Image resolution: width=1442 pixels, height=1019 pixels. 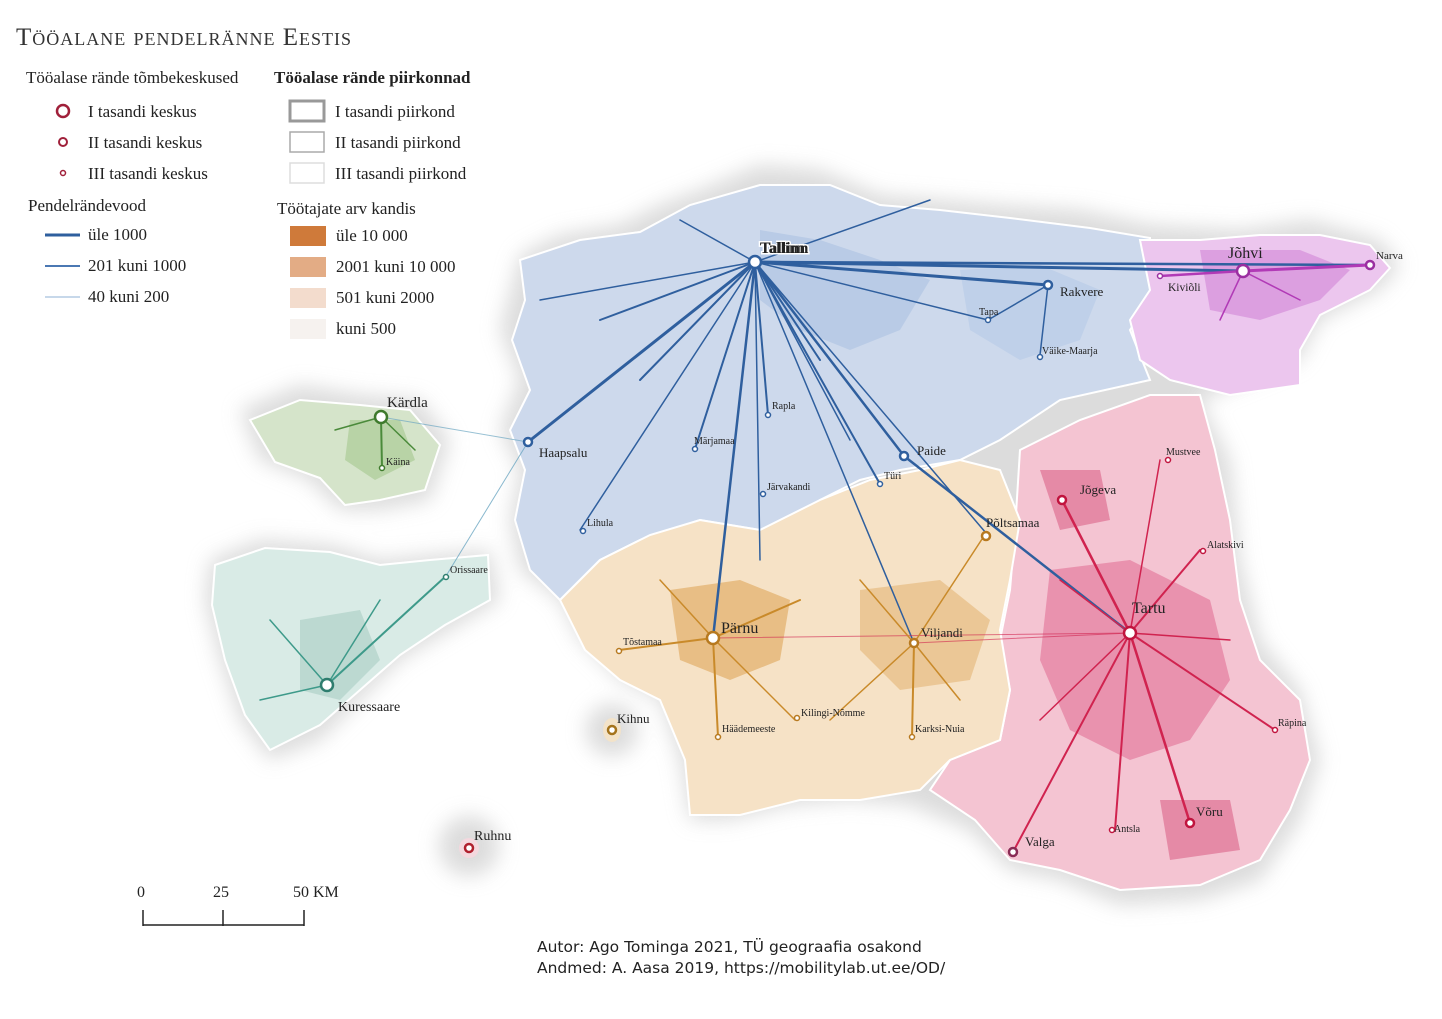 I want to click on label-vaike-maarja: Väike-Maarja, so click(x=1070, y=351).